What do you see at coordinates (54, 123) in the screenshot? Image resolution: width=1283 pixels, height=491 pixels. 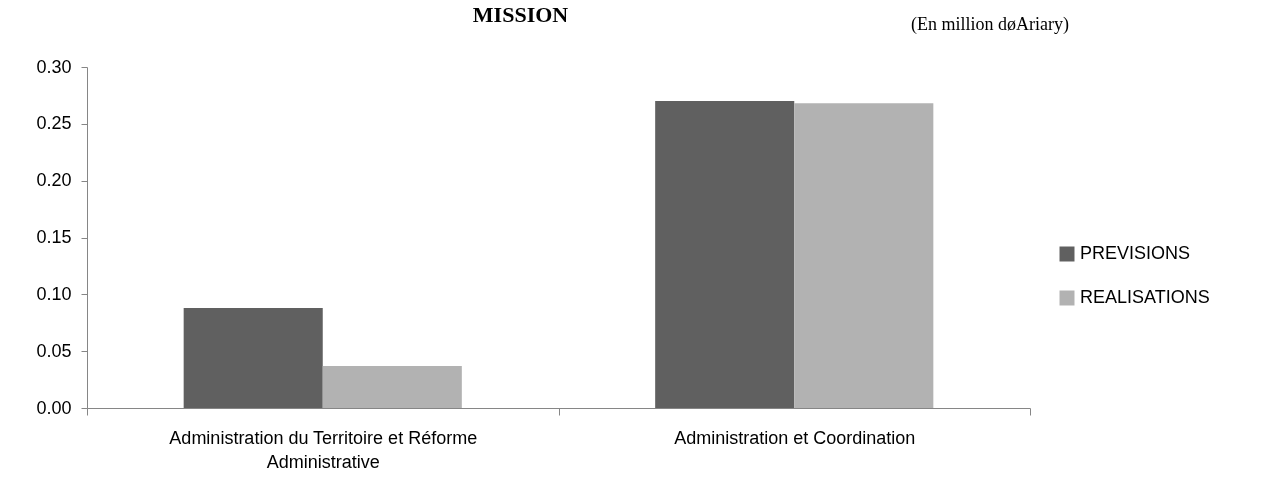 I see `y-tick-label: 0.25` at bounding box center [54, 123].